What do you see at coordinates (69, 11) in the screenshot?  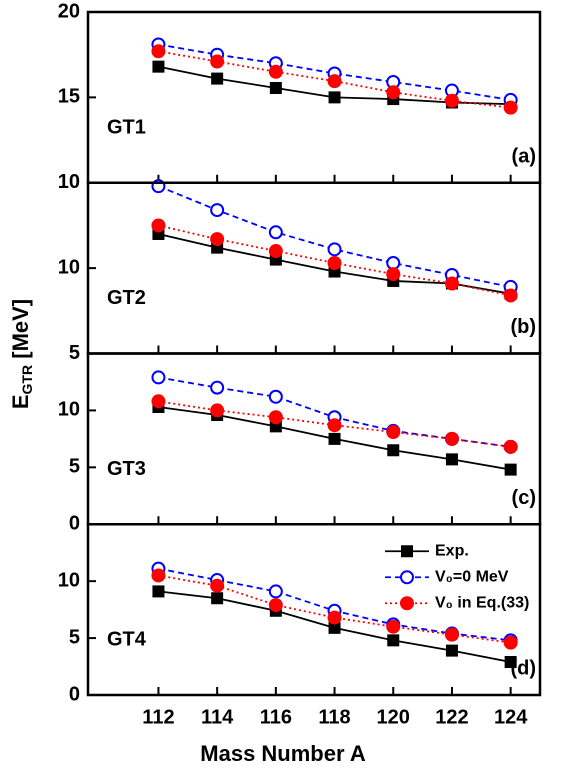 I see `y-tick-label: 20` at bounding box center [69, 11].